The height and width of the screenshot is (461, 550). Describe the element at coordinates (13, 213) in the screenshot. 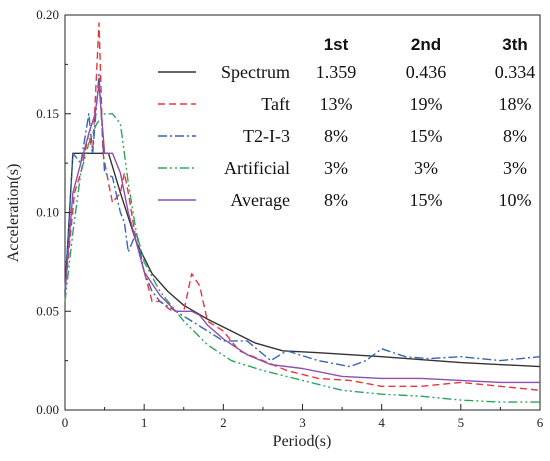

I see `y-axis-label: Acceleration(s)` at that location.